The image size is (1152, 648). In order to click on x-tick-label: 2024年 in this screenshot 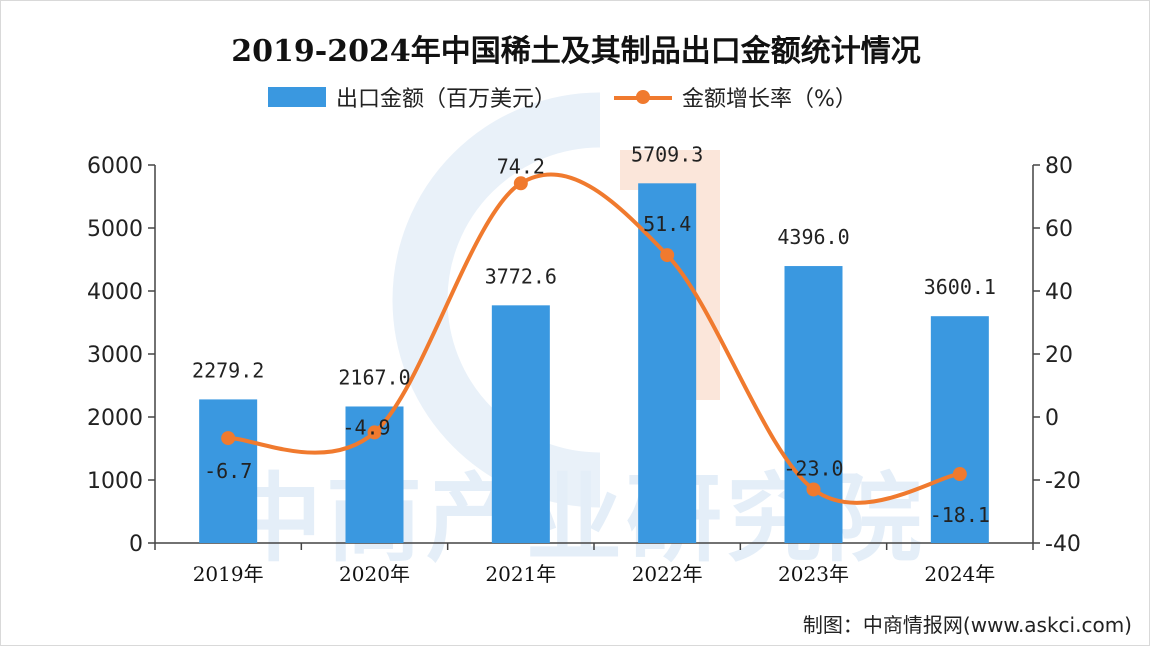, I will do `click(959, 574)`.